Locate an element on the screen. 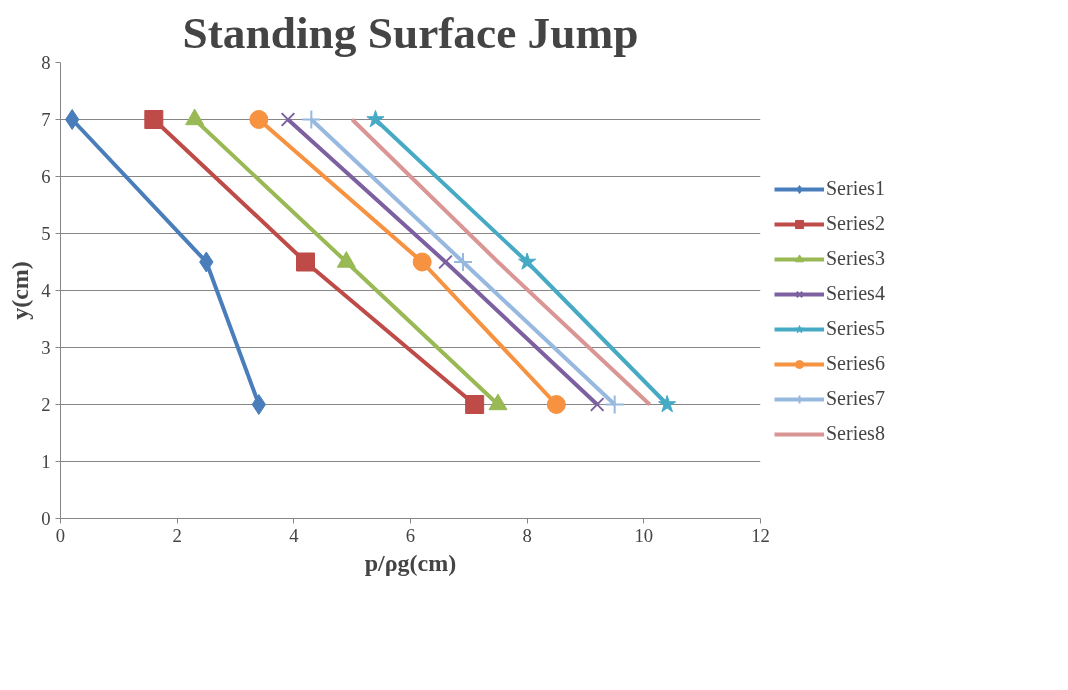 This screenshot has width=1068, height=690. y-axis-title: y(cm) is located at coordinates (20, 290).